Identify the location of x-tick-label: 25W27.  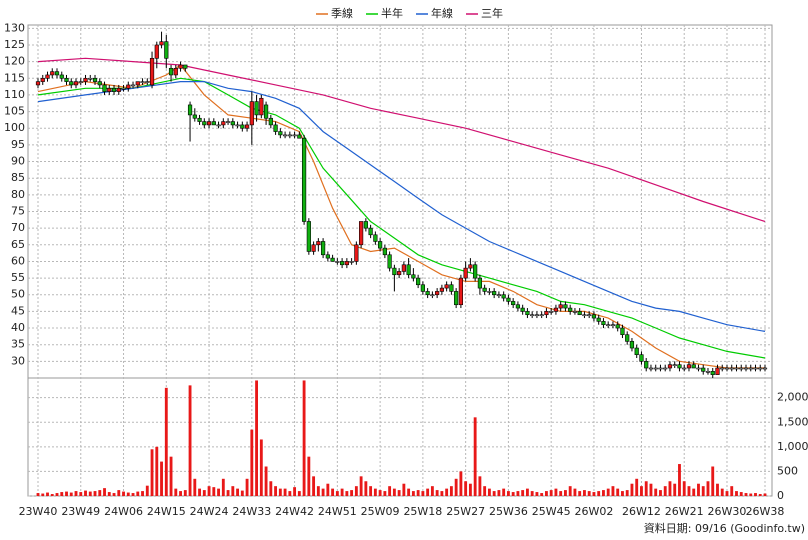
(465, 511).